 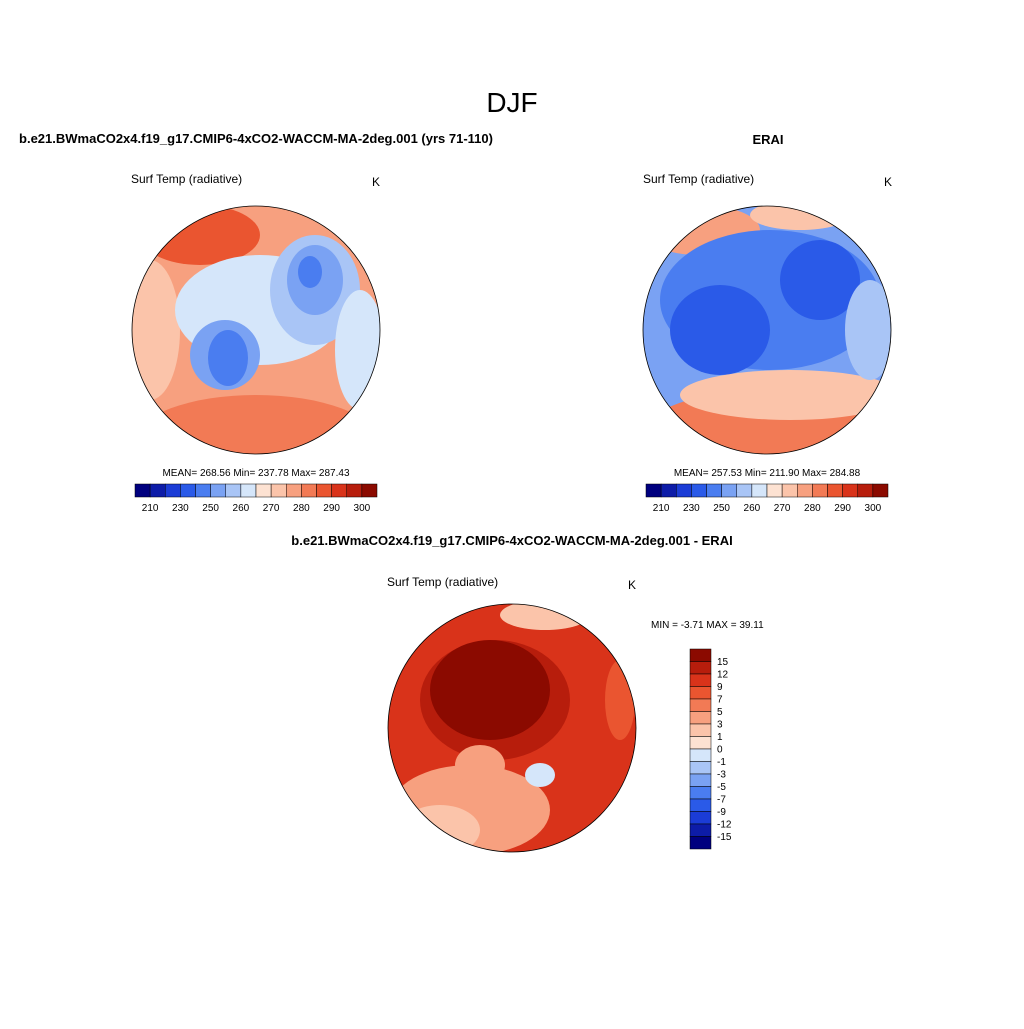 What do you see at coordinates (720, 712) in the screenshot?
I see `colorbar-label: 5` at bounding box center [720, 712].